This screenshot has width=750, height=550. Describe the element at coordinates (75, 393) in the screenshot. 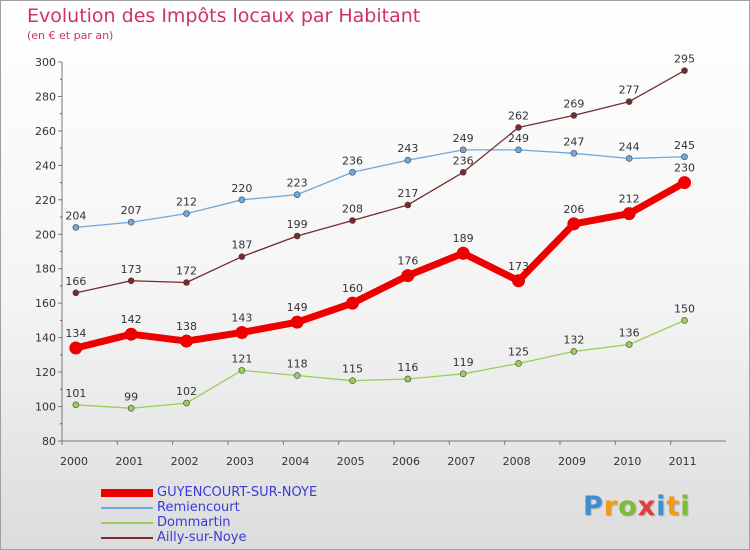

I see `data-label: 101` at that location.